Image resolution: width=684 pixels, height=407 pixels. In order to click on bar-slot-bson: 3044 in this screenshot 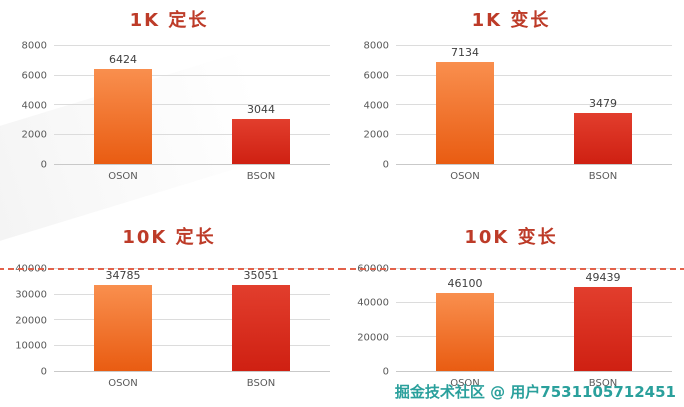, I will do `click(261, 105)`.